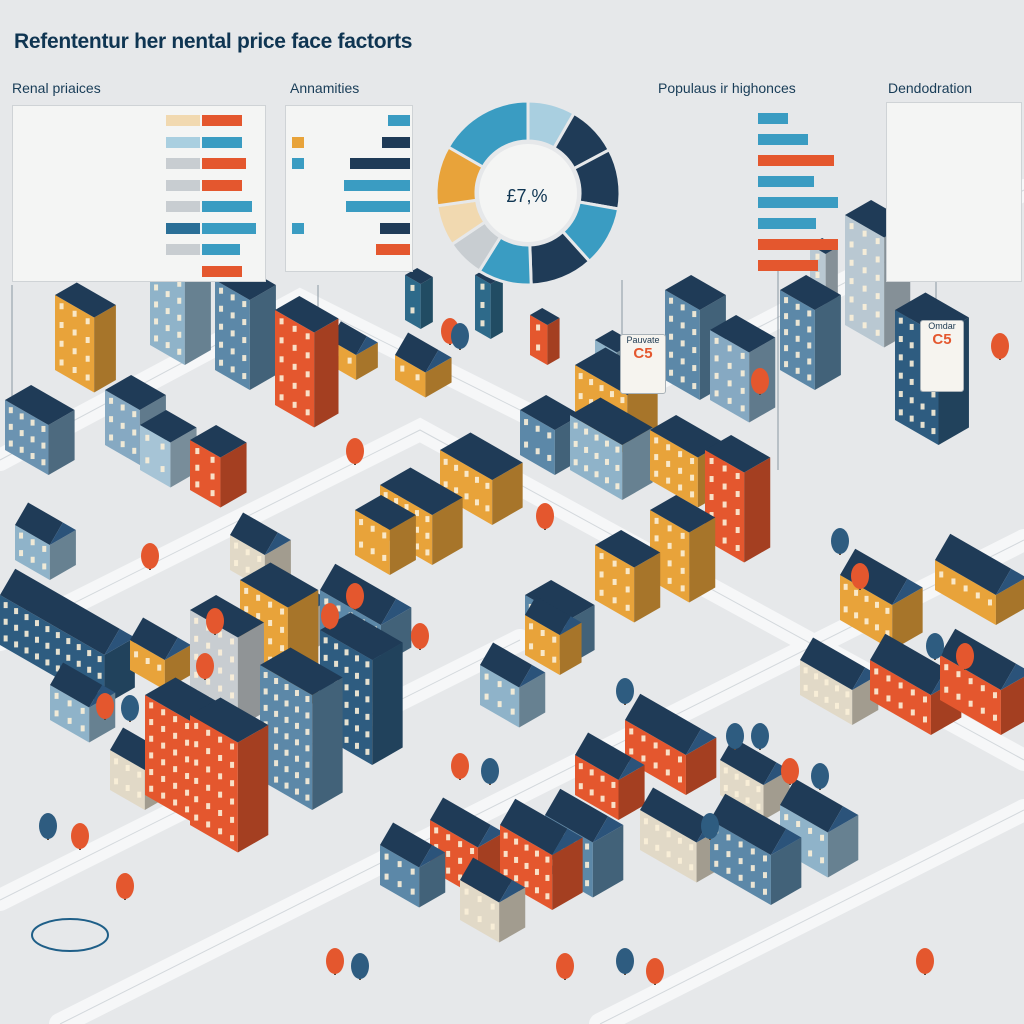  Describe the element at coordinates (796, 160) in the screenshot. I see `popularity-bar` at that location.